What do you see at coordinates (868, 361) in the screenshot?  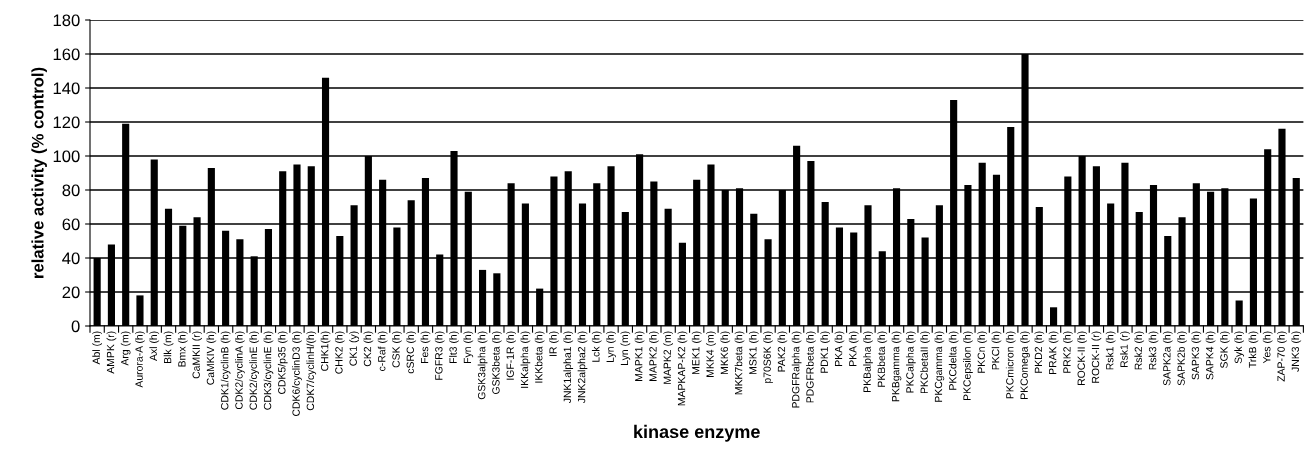 I see `x-tick-label: PKBalpha (h)` at bounding box center [868, 361].